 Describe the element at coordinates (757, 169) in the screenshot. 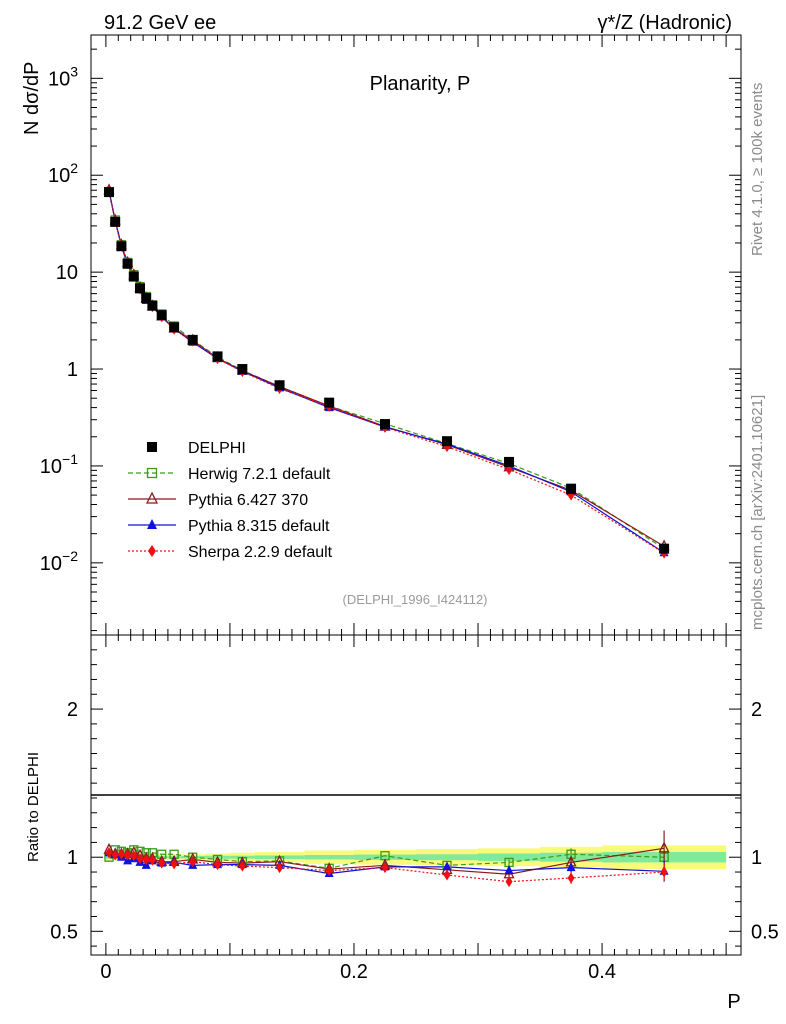

I see `rivet-version-label: Rivet 4.1.0, ≥ 100k events` at that location.